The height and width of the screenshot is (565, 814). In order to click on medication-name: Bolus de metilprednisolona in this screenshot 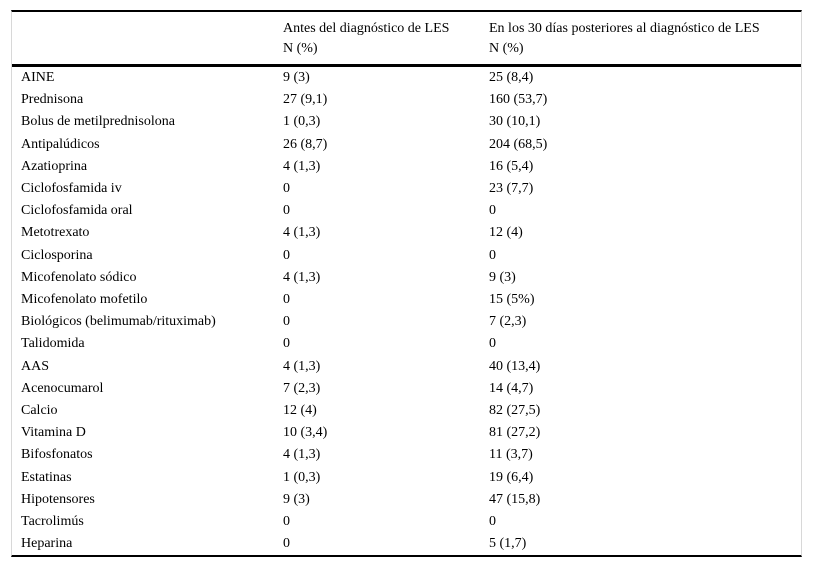, I will do `click(98, 122)`.